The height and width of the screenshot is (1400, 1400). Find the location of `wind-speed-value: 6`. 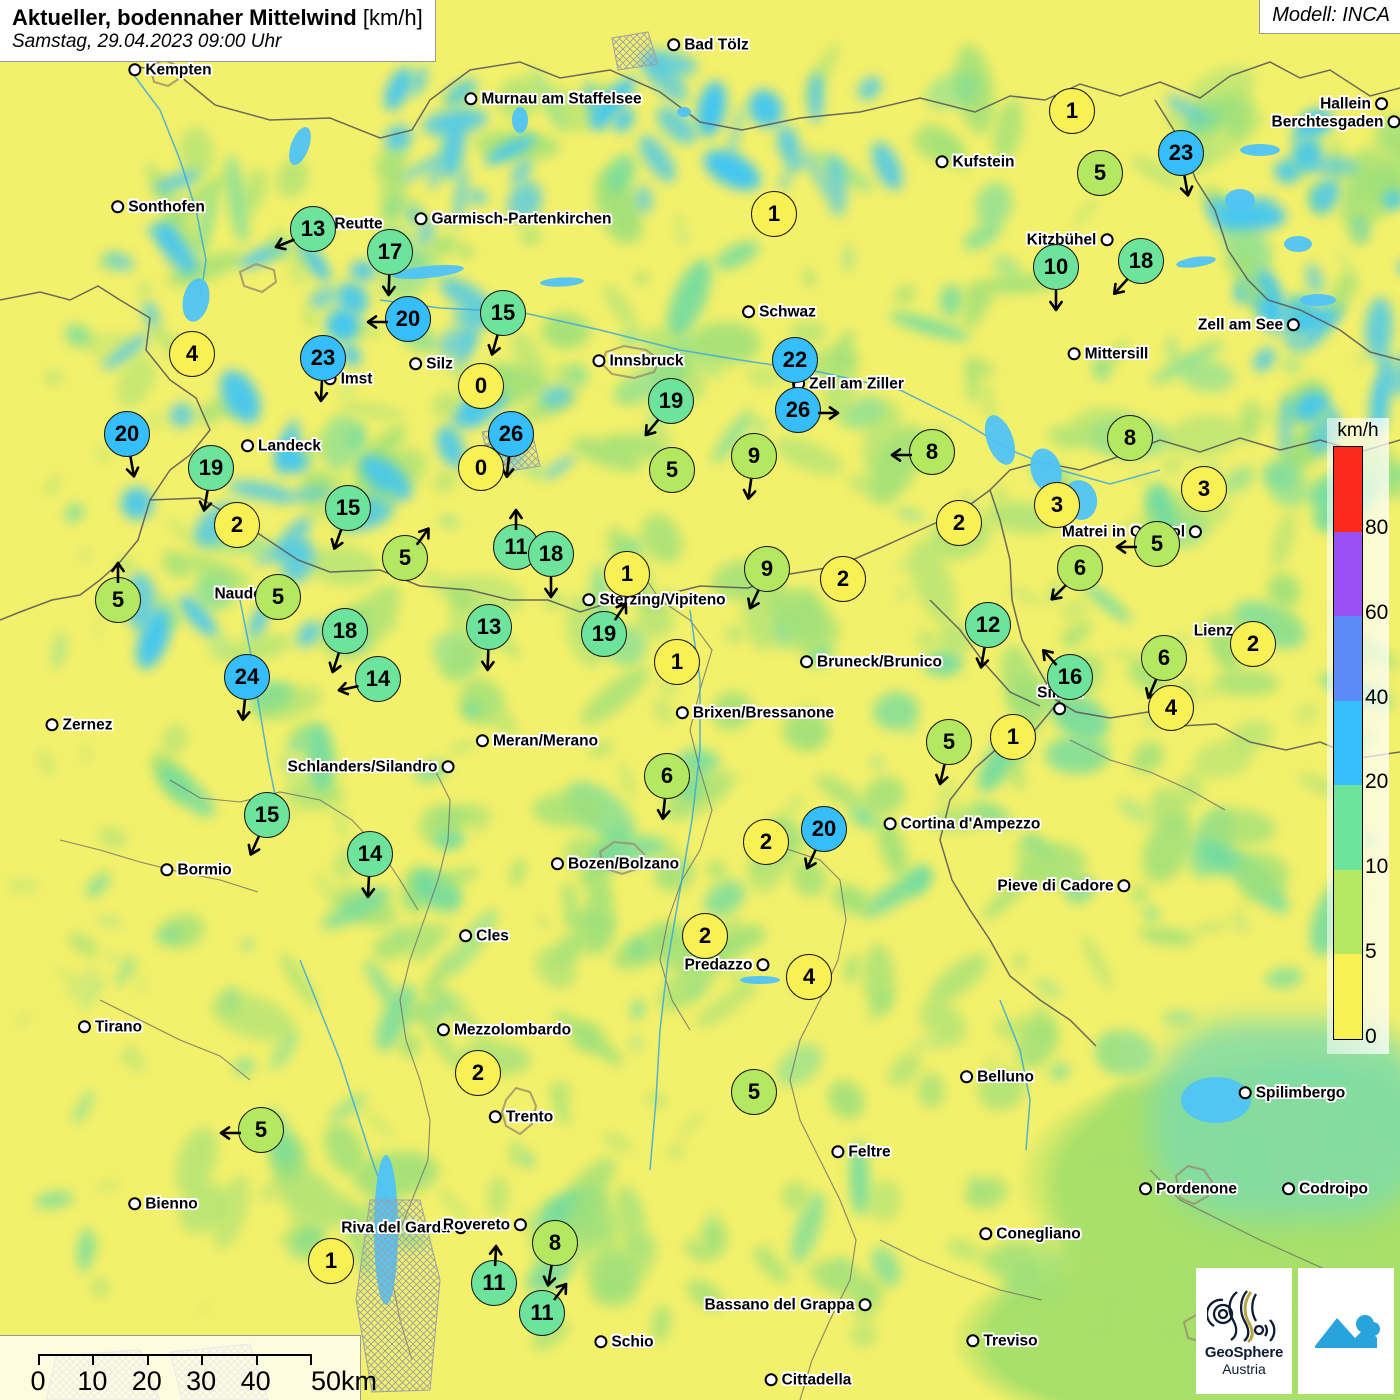

wind-speed-value: 6 is located at coordinates (1080, 567).